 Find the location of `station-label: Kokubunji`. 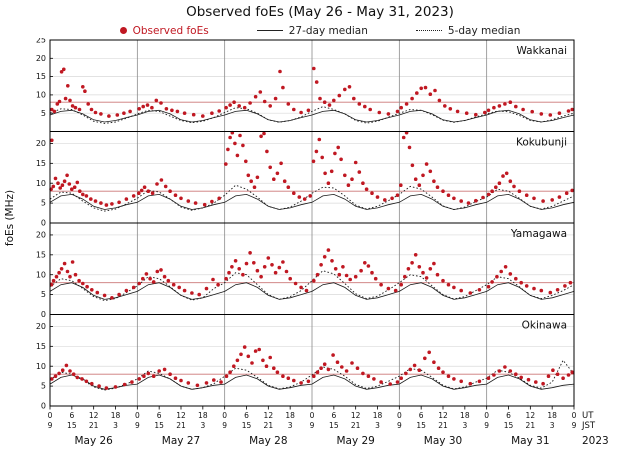

station-label: Kokubunji is located at coordinates (541, 143).